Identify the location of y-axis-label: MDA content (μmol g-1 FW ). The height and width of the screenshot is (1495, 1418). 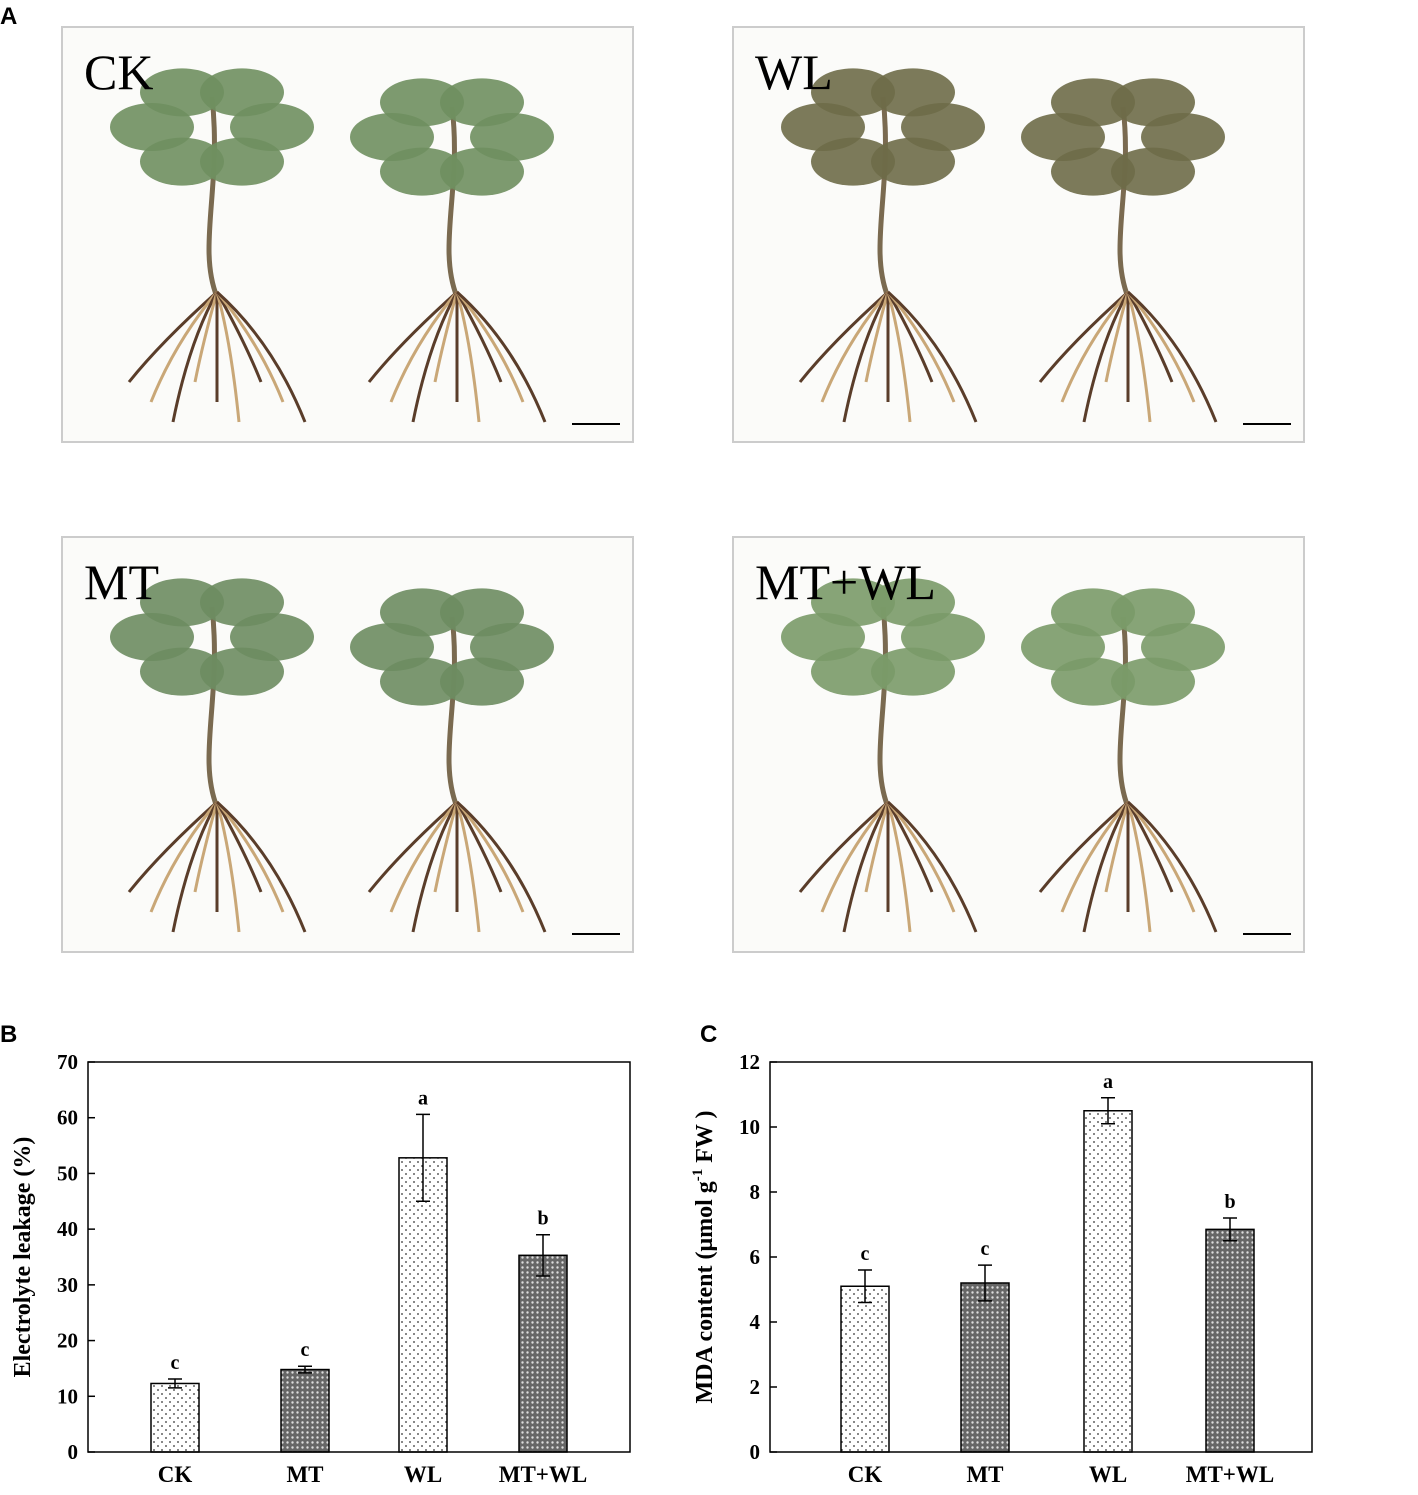
(704, 1257).